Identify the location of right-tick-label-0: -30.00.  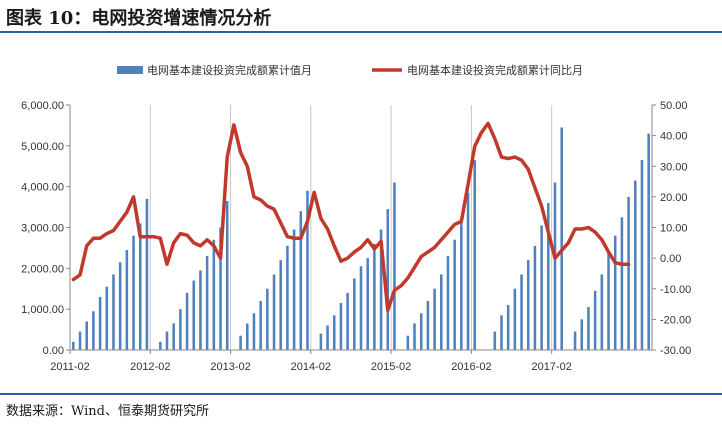
(675, 351).